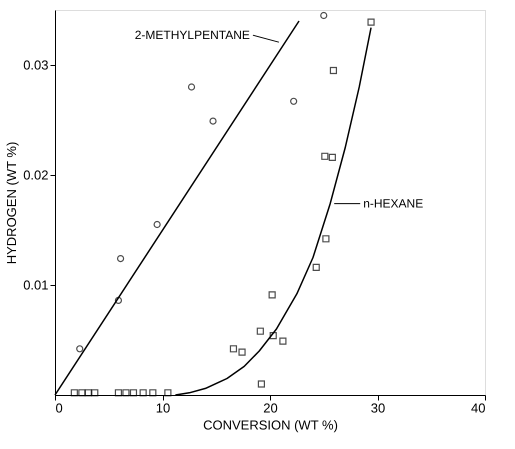  Describe the element at coordinates (35, 65) in the screenshot. I see `y-tick-label: 0.03` at that location.